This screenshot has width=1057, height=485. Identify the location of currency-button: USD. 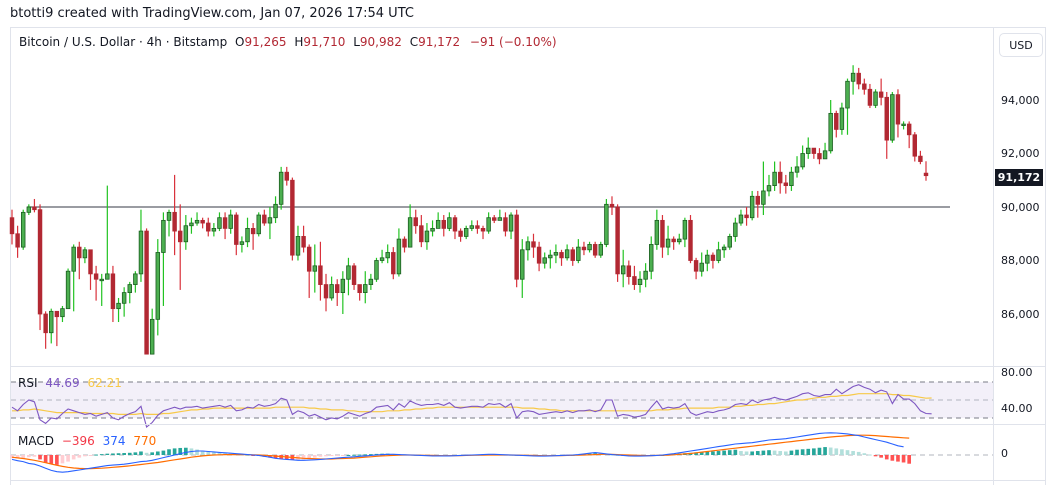
(1021, 45).